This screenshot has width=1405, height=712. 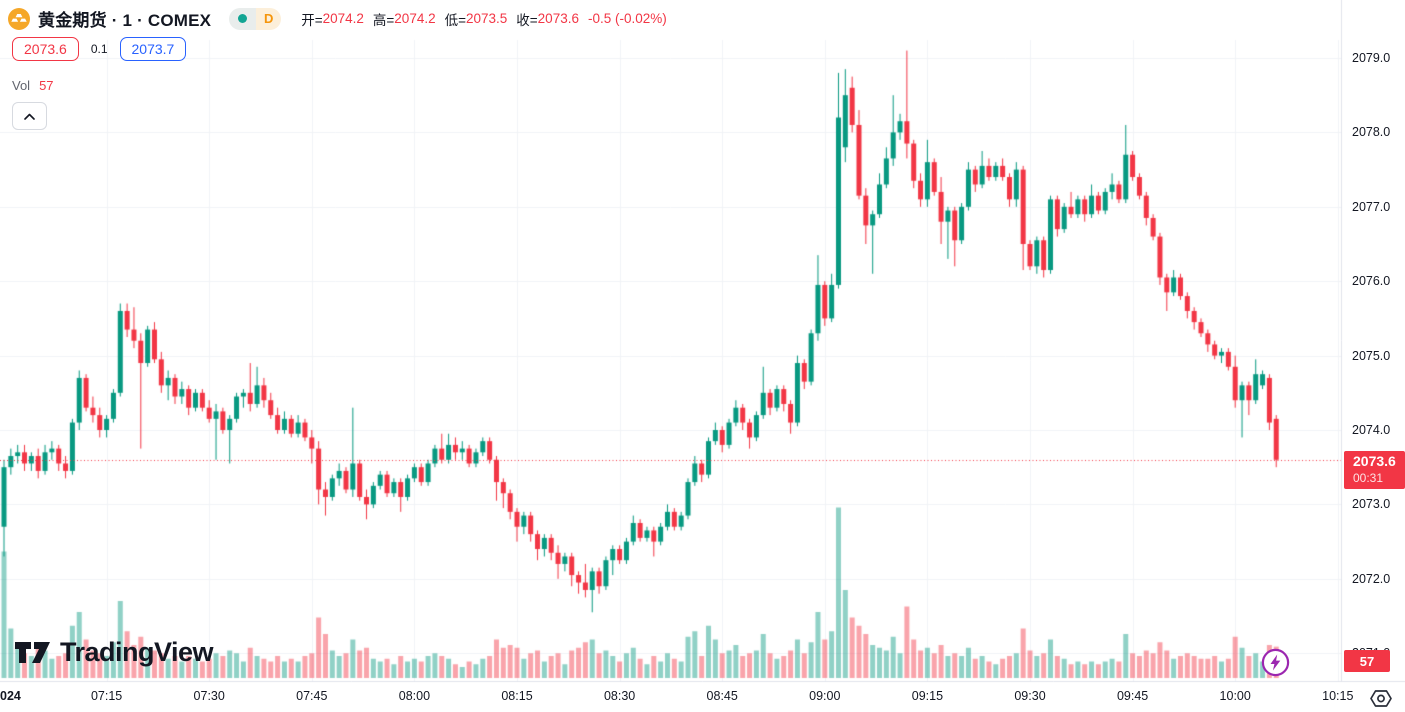 What do you see at coordinates (137, 652) in the screenshot?
I see `tradingview-logo-text: TradingView` at bounding box center [137, 652].